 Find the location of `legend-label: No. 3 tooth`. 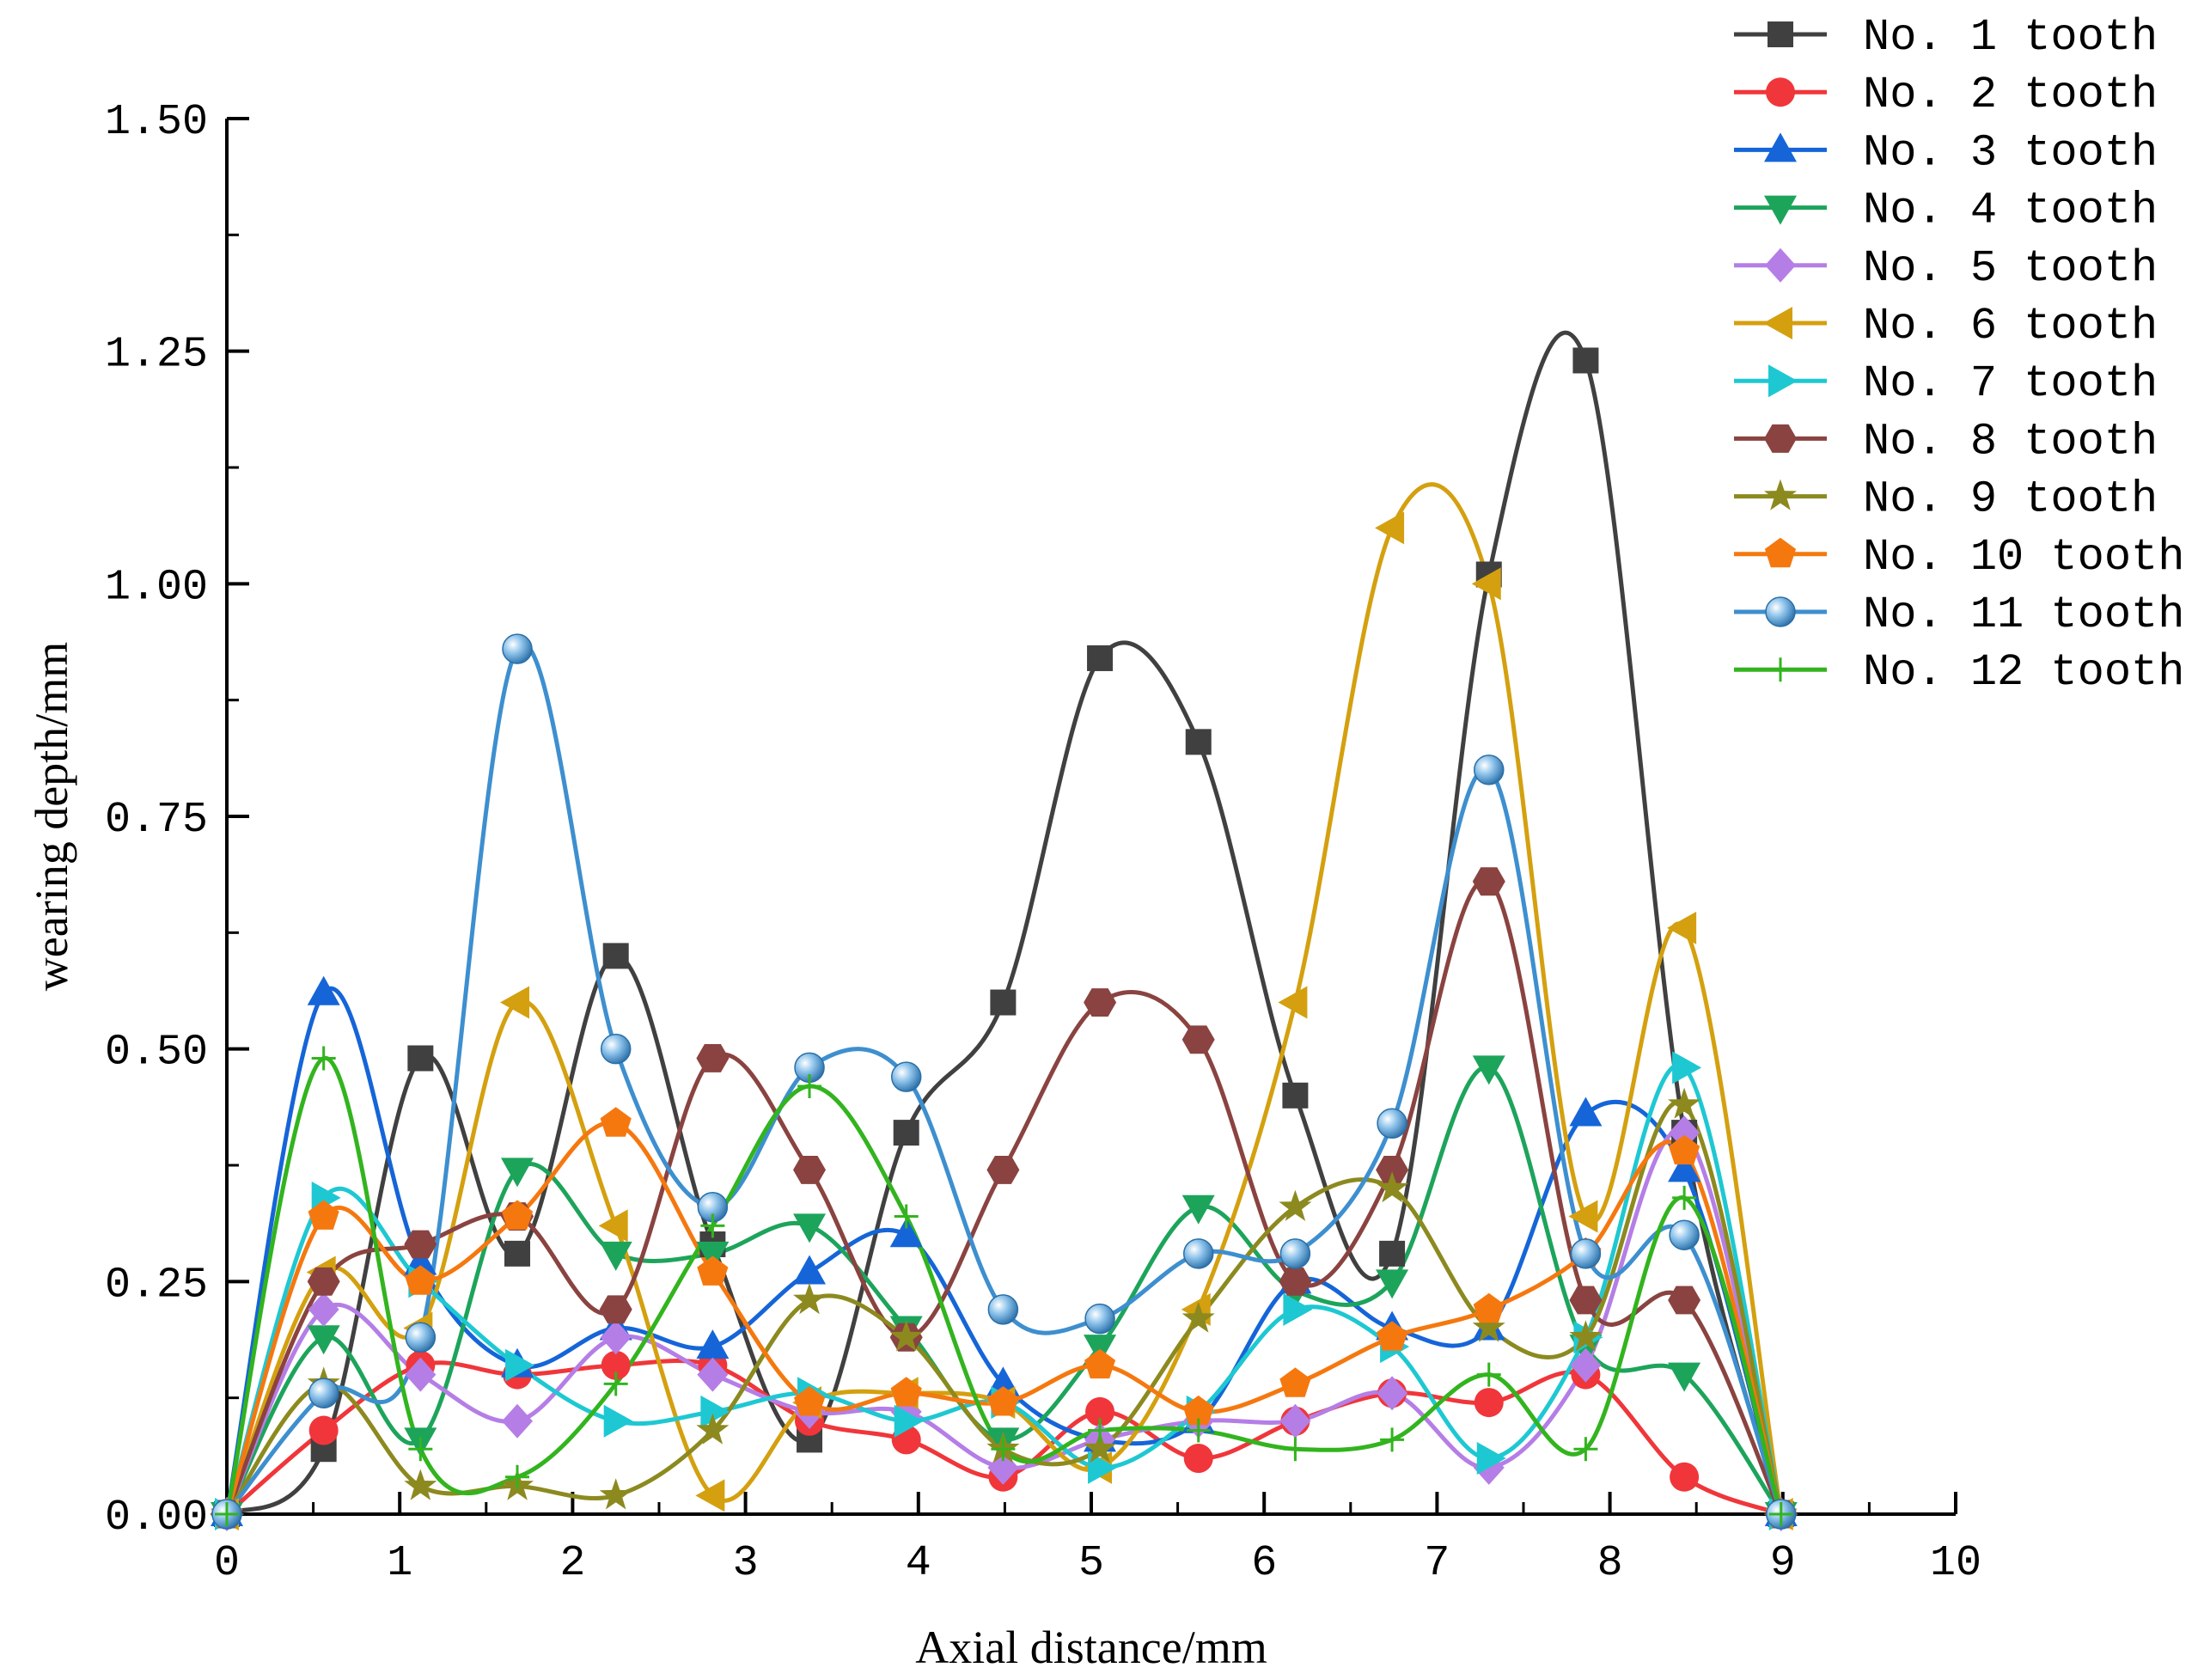

legend-label: No. 3 tooth is located at coordinates (2010, 152).